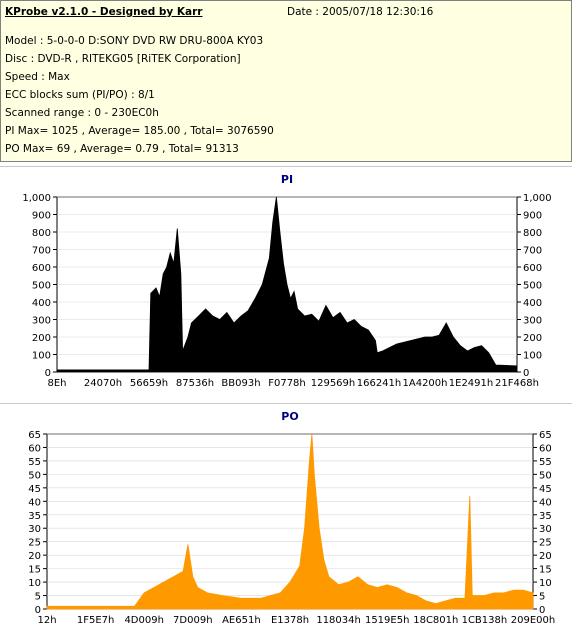 The height and width of the screenshot is (641, 572). What do you see at coordinates (387, 620) in the screenshot?
I see `x-tick-label: 1519E5h` at bounding box center [387, 620].